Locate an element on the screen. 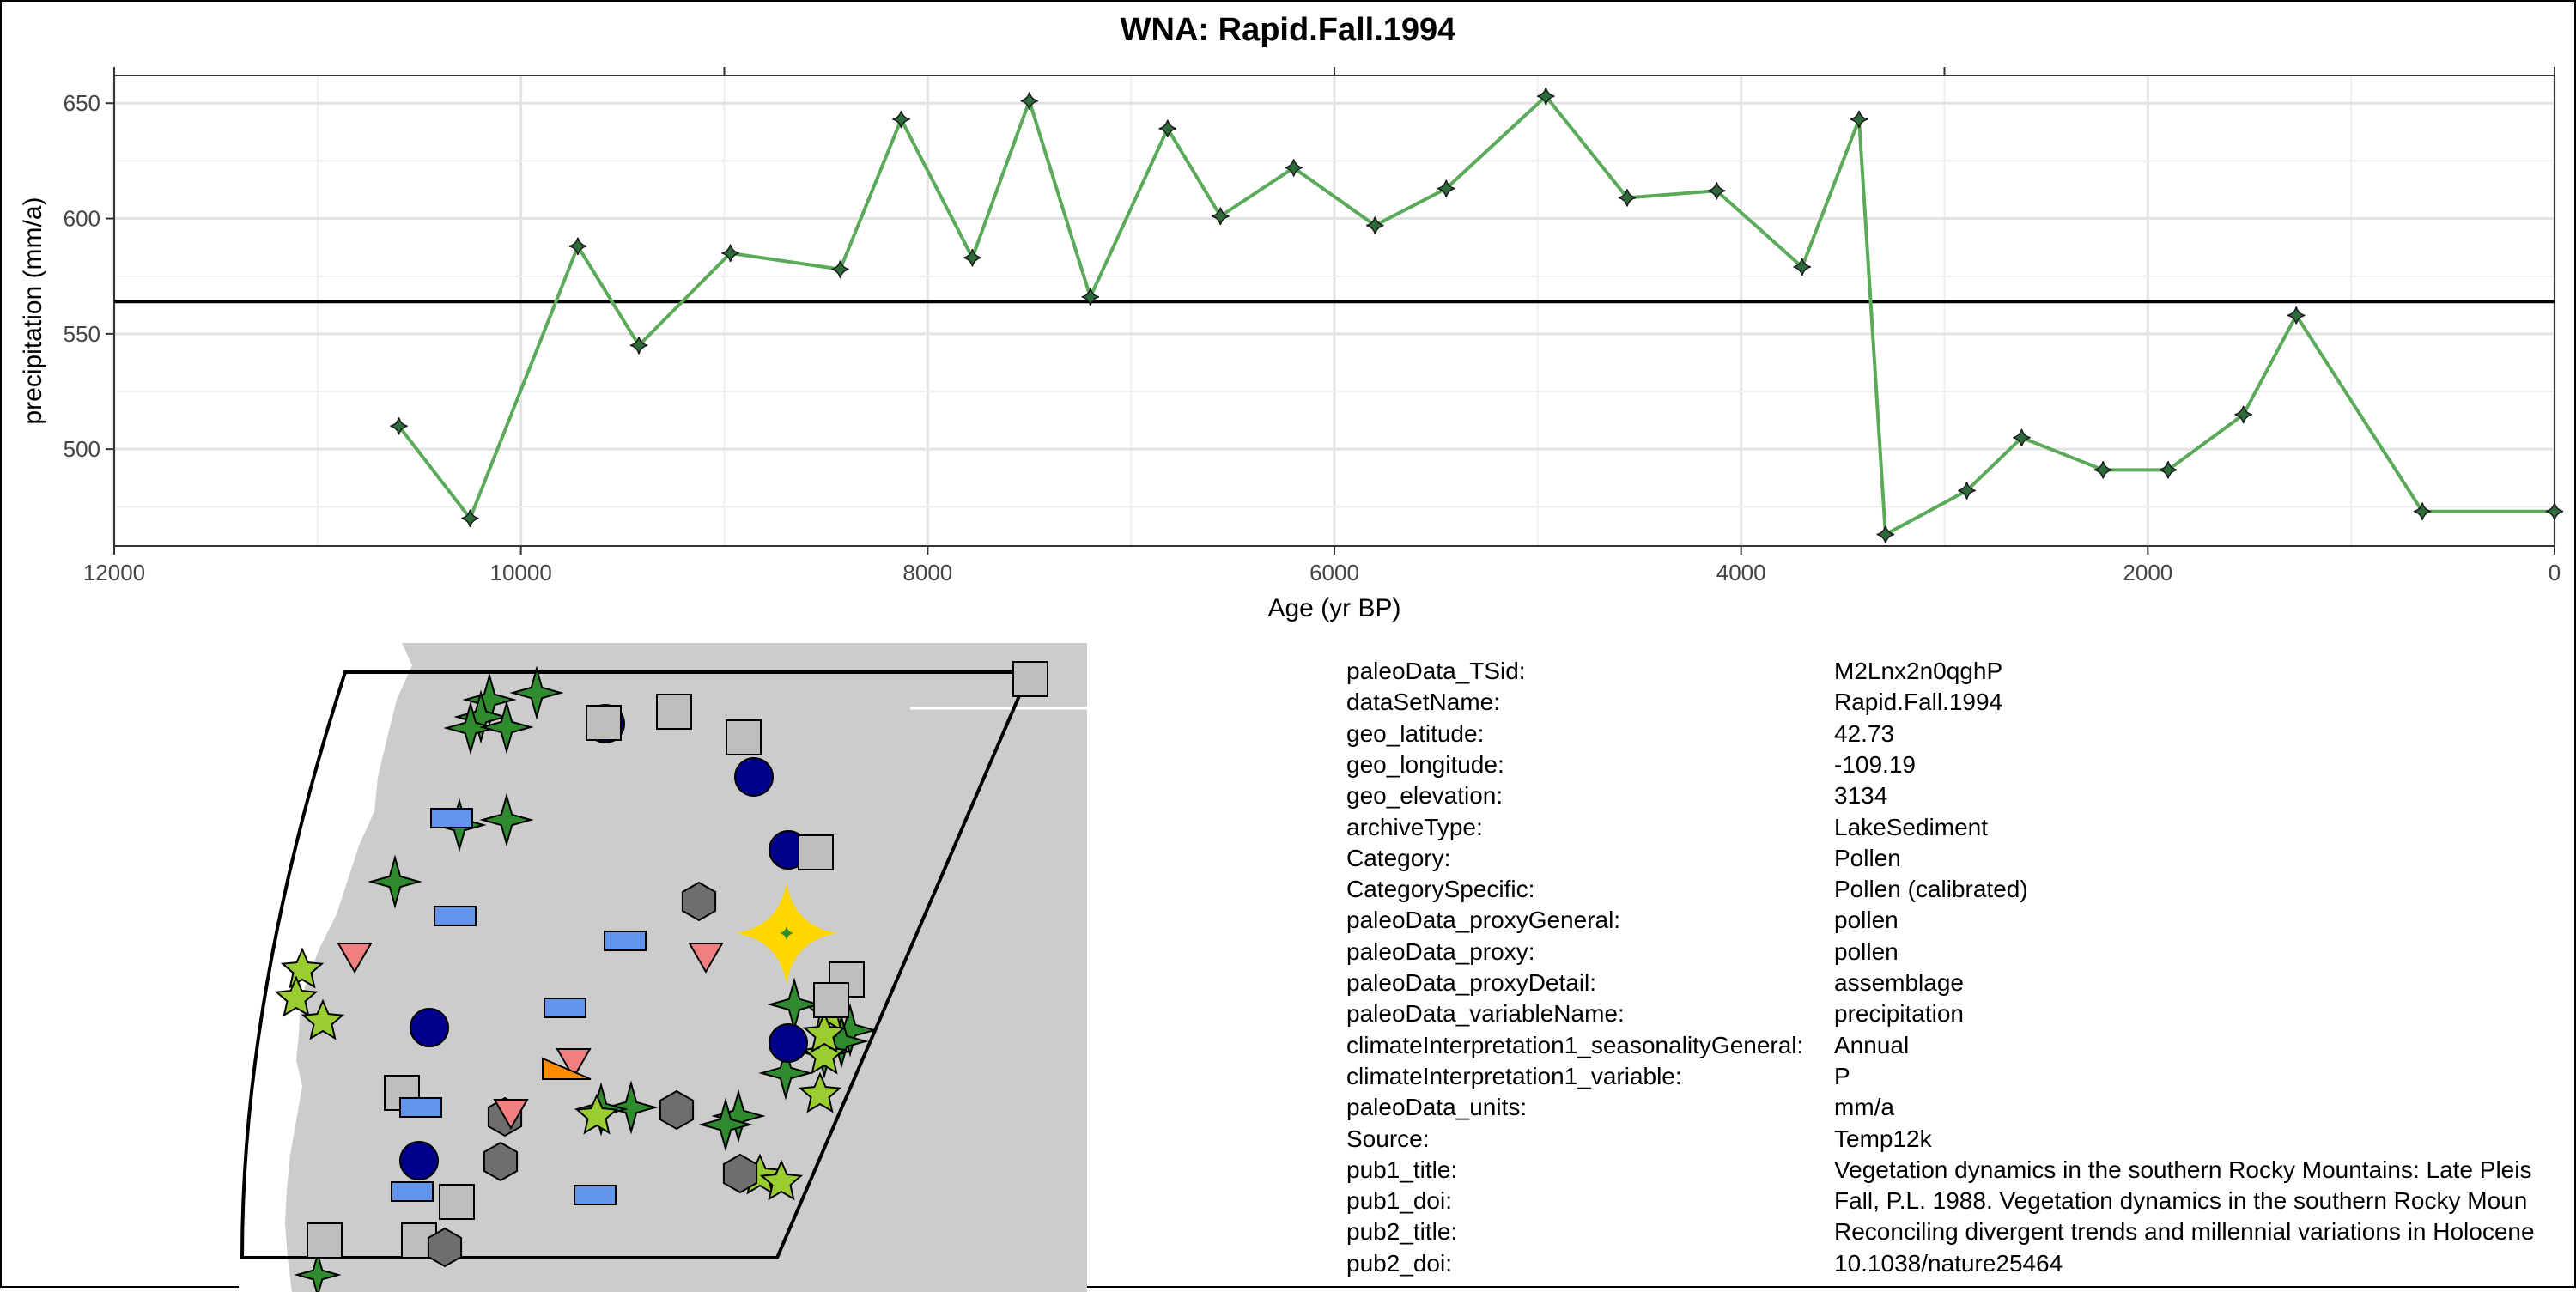  x-tick-label: 0 is located at coordinates (2555, 572).